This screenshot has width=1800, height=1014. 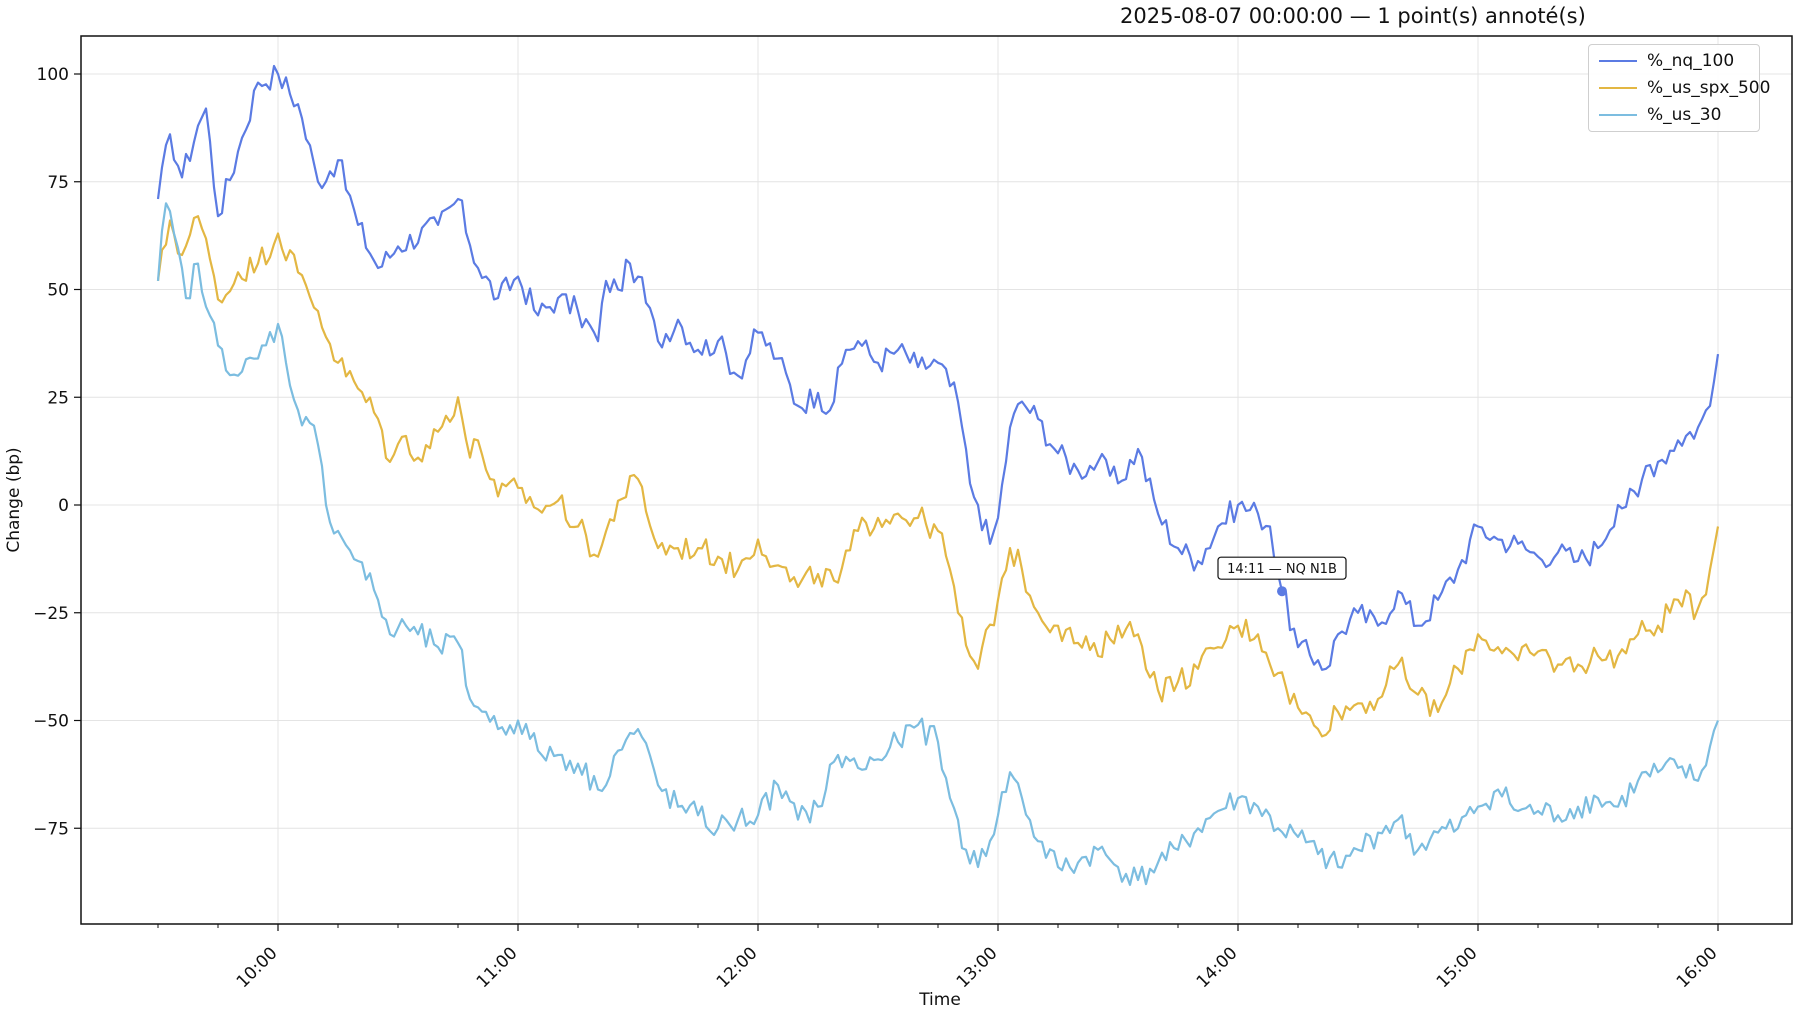 What do you see at coordinates (58, 291) in the screenshot?
I see `y-tick-label: 50` at bounding box center [58, 291].